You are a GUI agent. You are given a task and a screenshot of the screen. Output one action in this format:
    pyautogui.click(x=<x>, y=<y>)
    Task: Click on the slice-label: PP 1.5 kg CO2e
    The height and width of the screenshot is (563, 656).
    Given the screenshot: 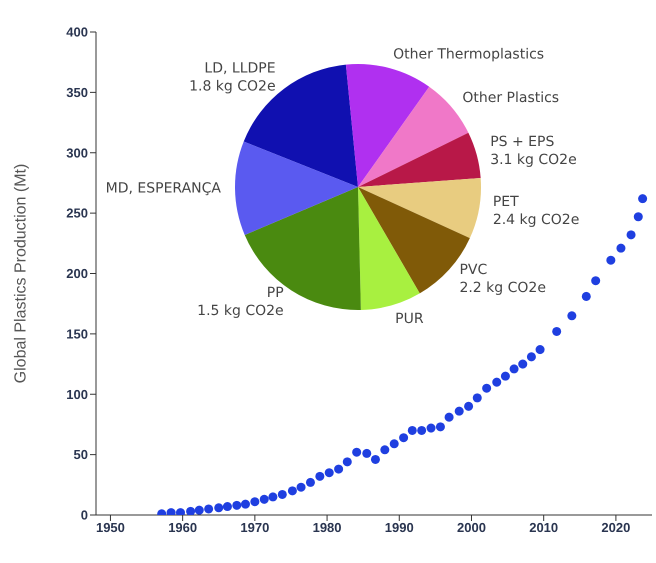 What is the action you would take?
    pyautogui.click(x=240, y=302)
    